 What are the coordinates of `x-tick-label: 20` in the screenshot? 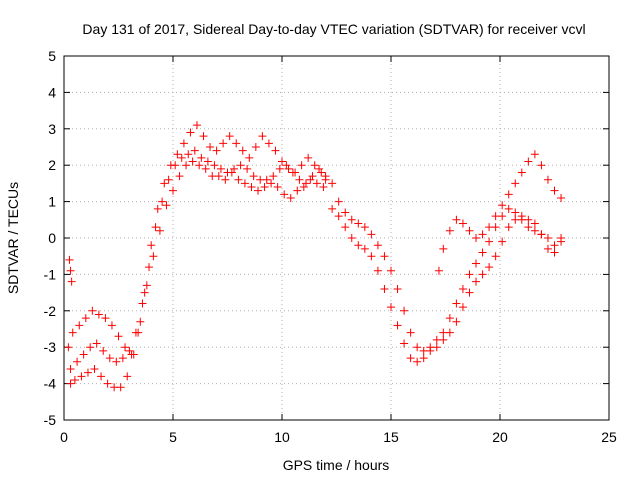 It's located at (500, 437).